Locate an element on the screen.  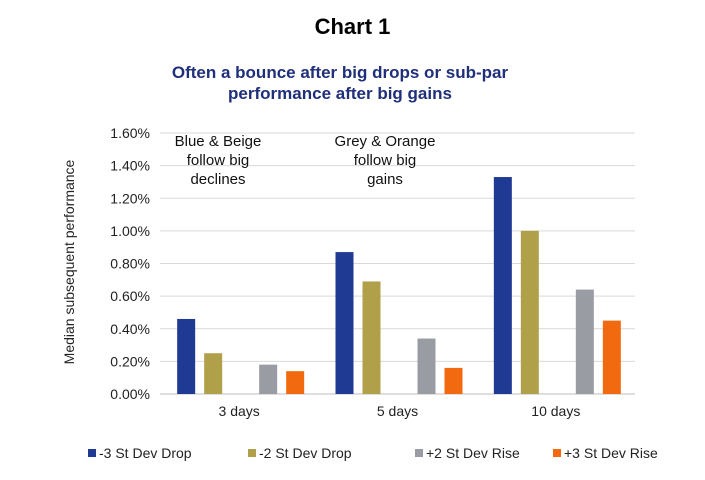
y-tick-label: 0.40% is located at coordinates (130, 329).